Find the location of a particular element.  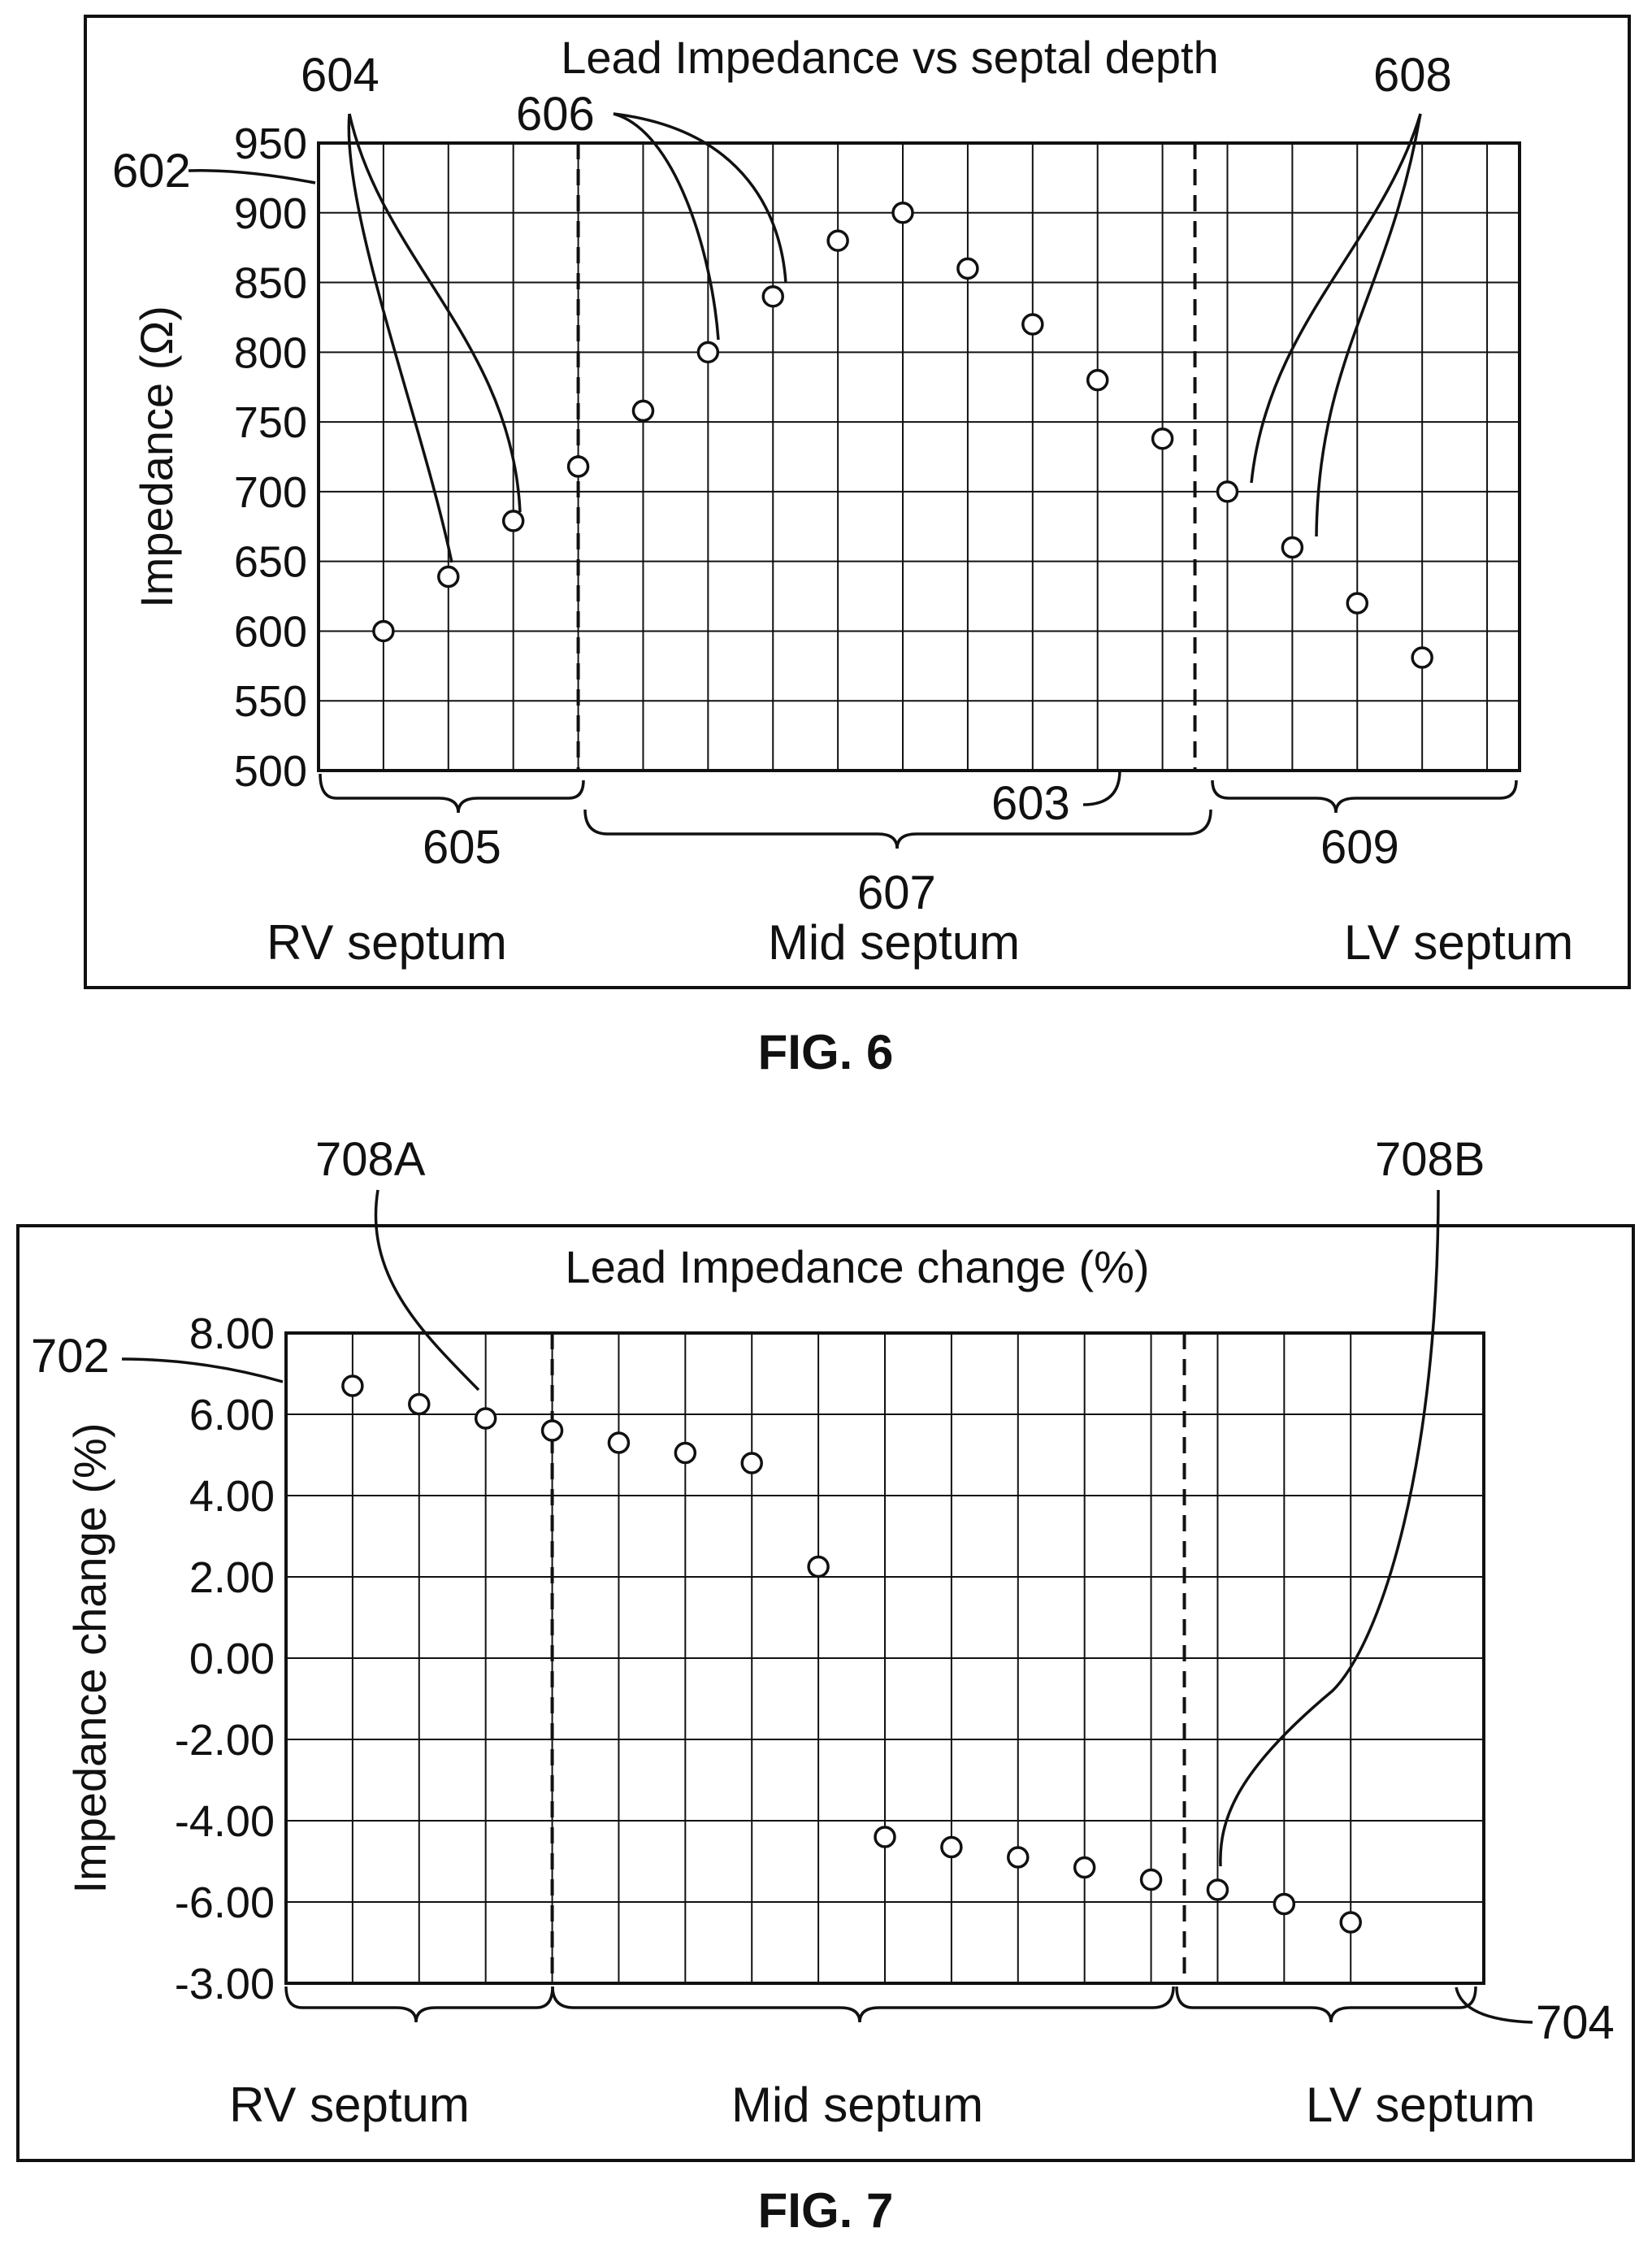

chart-title: Lead Impedance change (%) is located at coordinates (857, 1266).